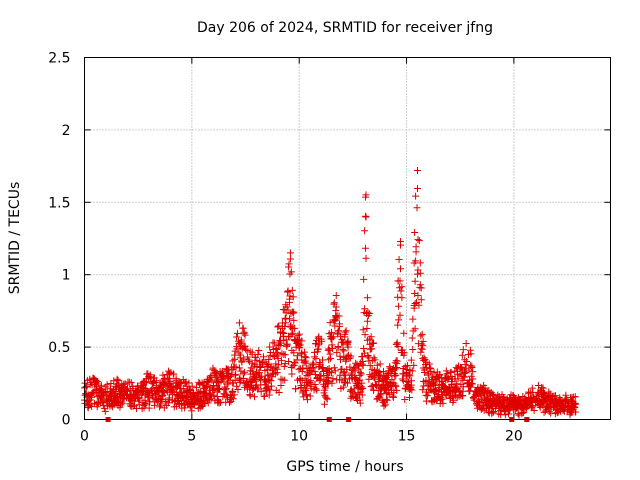 Image resolution: width=640 pixels, height=480 pixels. I want to click on y-tick-label: 2, so click(66, 131).